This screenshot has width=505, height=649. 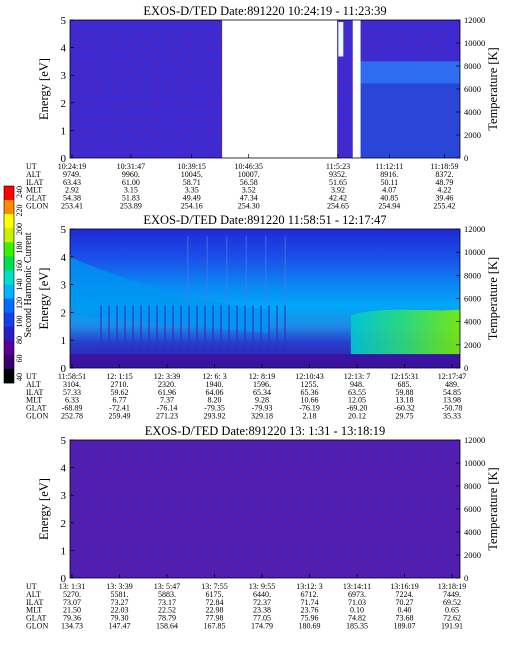 What do you see at coordinates (262, 416) in the screenshot?
I see `ephemeris-value: 329.18` at bounding box center [262, 416].